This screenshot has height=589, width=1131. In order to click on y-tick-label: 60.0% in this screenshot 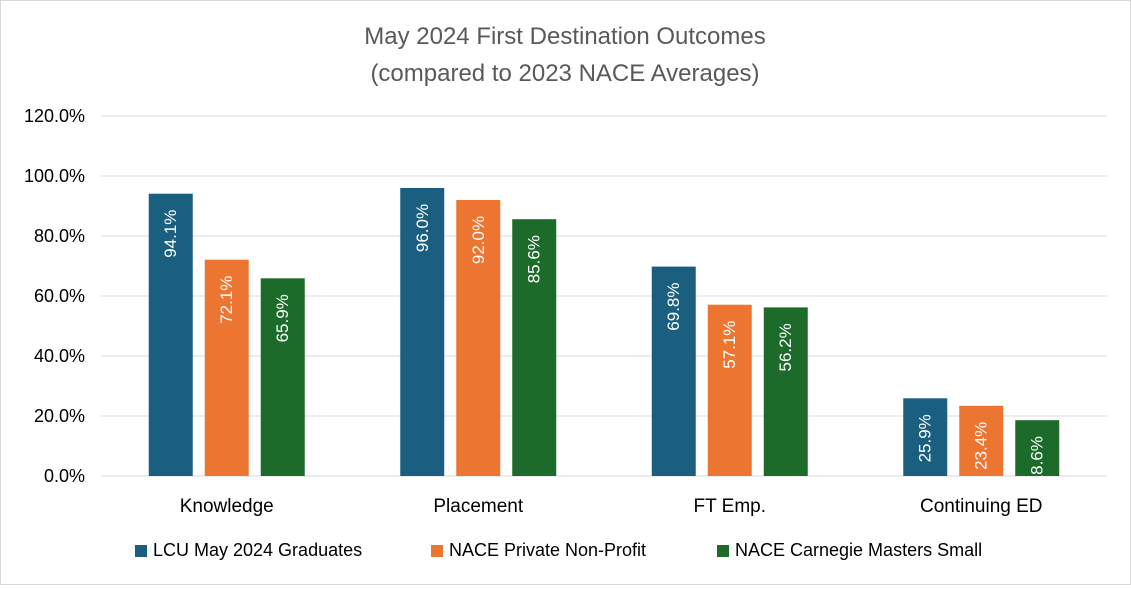, I will do `click(59, 296)`.